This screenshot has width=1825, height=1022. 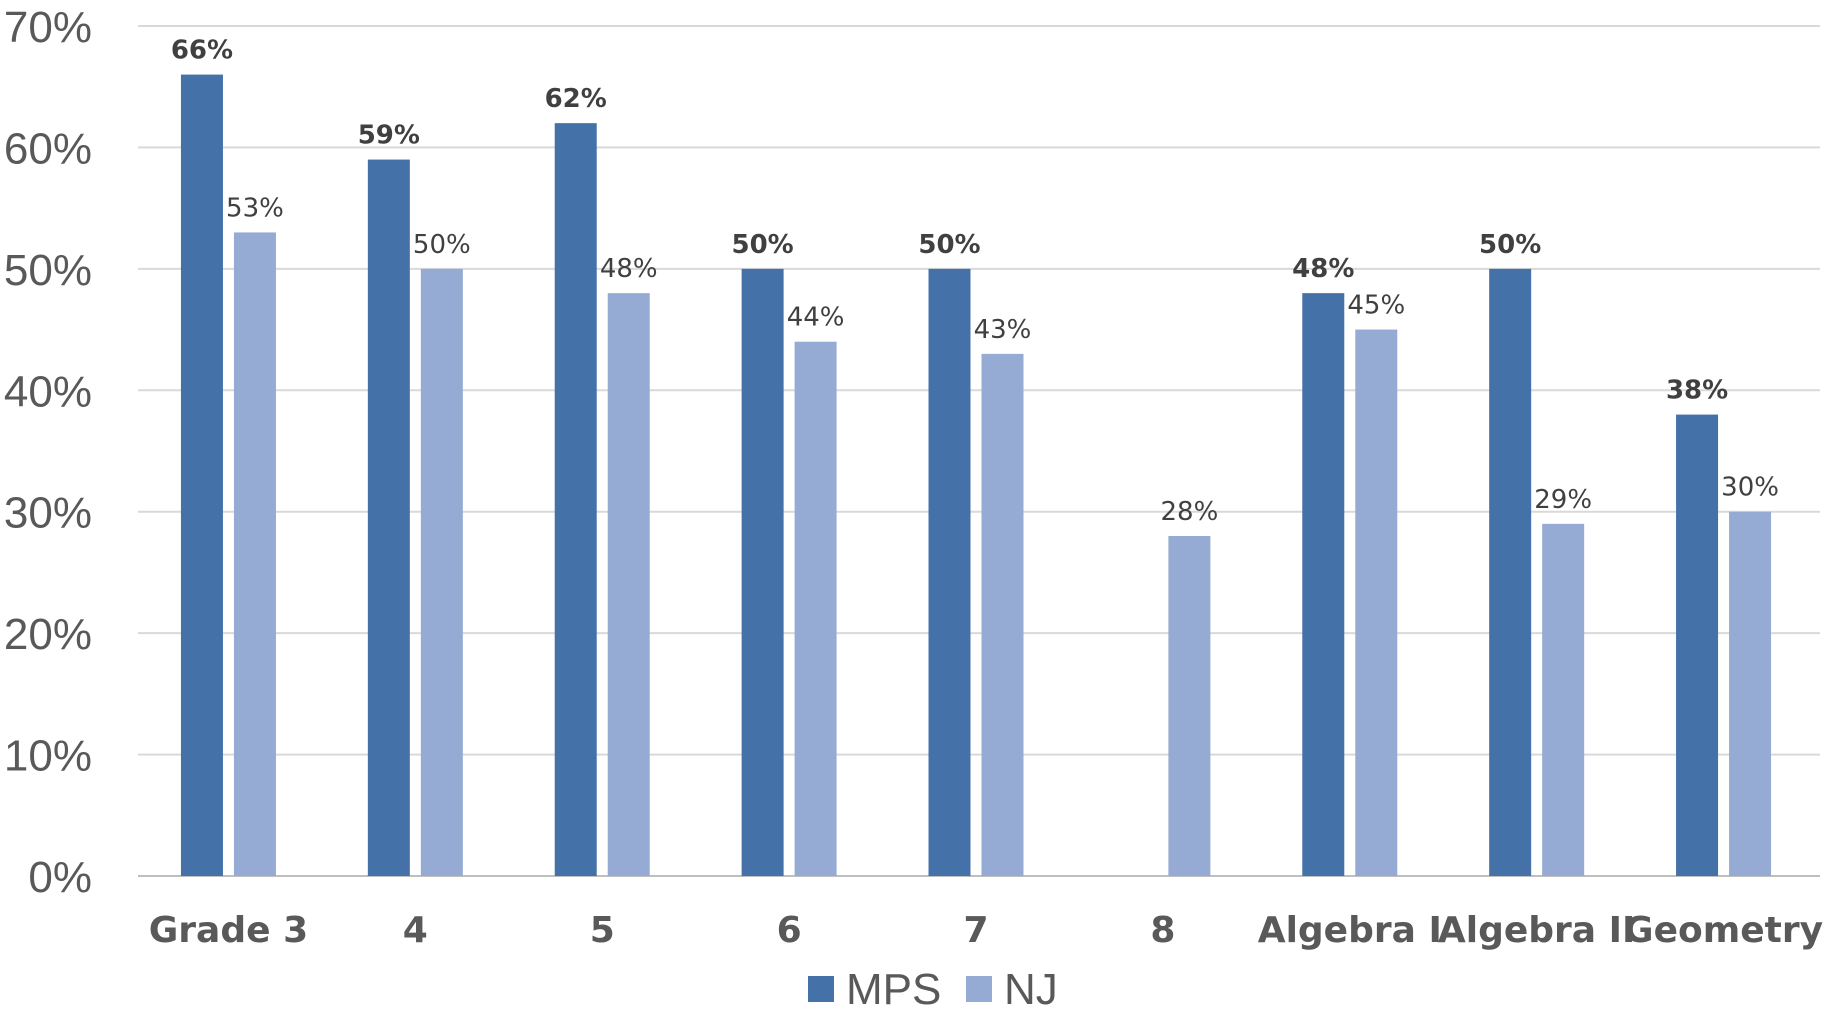 What do you see at coordinates (228, 930) in the screenshot?
I see `x-tick-label: Grade 3` at bounding box center [228, 930].